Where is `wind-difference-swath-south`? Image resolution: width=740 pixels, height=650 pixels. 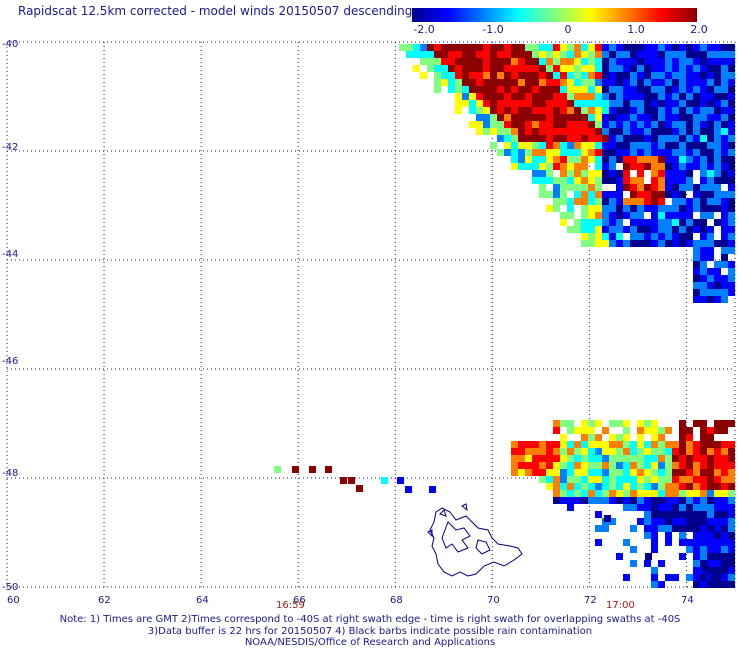
wind-difference-swath-south is located at coordinates (623, 504).